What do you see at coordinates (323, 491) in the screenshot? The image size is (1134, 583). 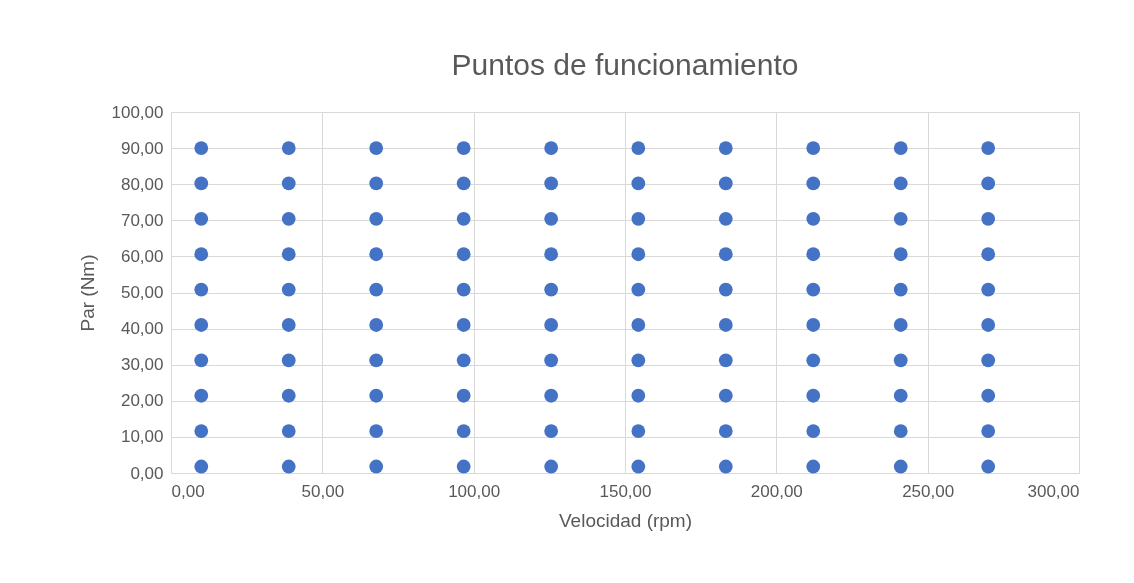 I see `x-tick-label: 50,00` at bounding box center [323, 491].